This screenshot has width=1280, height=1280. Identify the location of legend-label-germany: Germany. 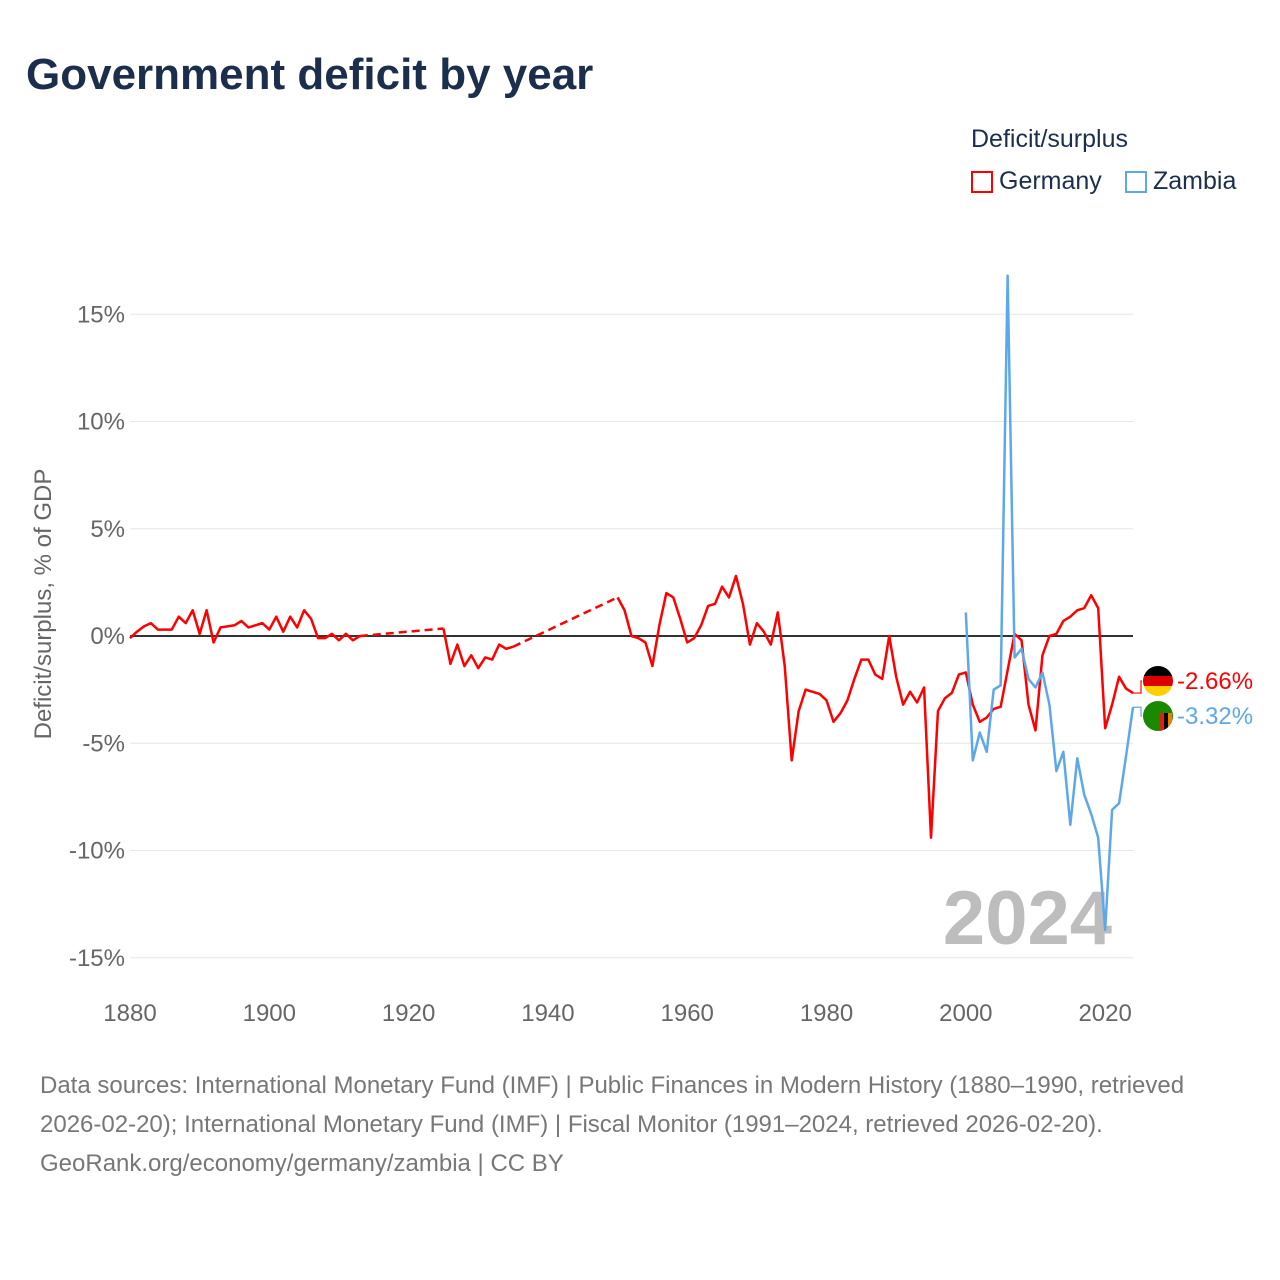
(1050, 181).